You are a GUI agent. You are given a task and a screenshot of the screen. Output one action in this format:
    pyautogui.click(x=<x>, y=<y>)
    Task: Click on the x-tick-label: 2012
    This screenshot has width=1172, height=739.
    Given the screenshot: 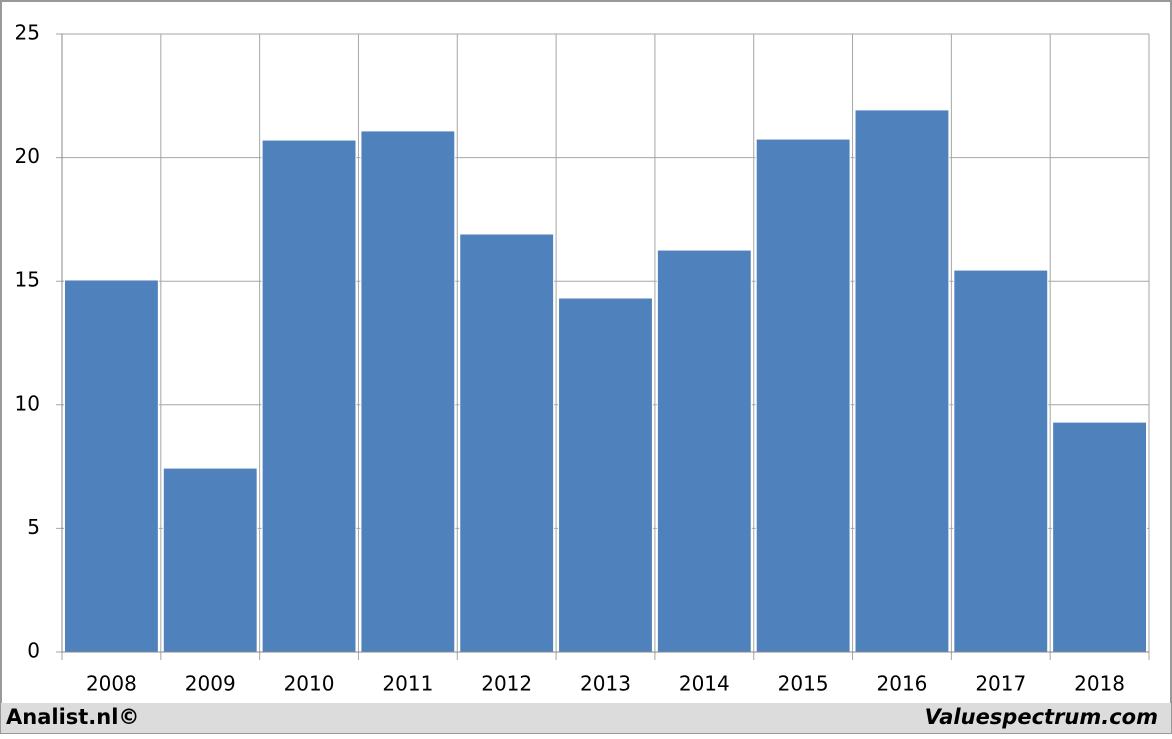 What is the action you would take?
    pyautogui.click(x=506, y=684)
    